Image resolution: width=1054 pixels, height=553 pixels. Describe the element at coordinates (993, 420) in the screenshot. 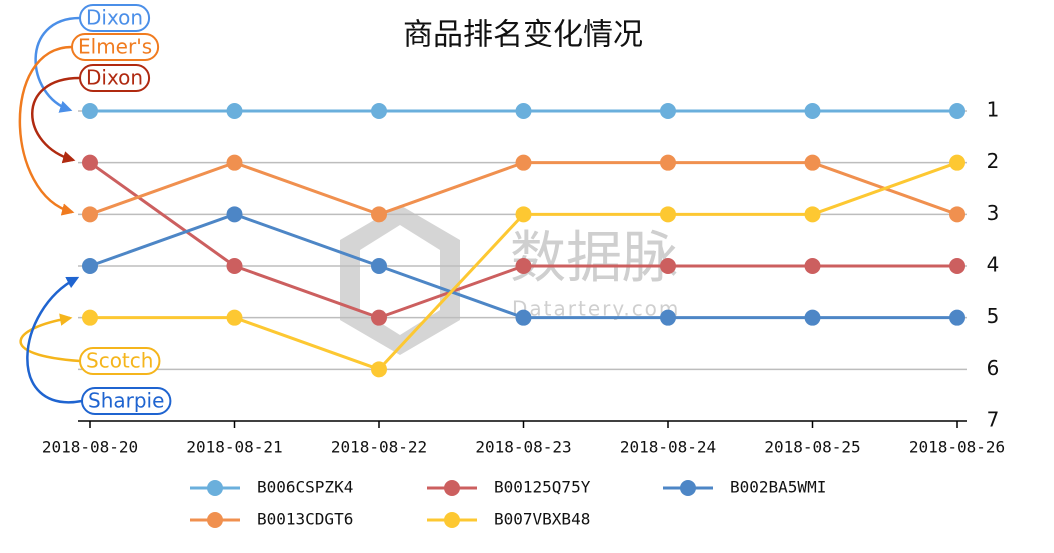

I see `y-tick-label: 7` at that location.